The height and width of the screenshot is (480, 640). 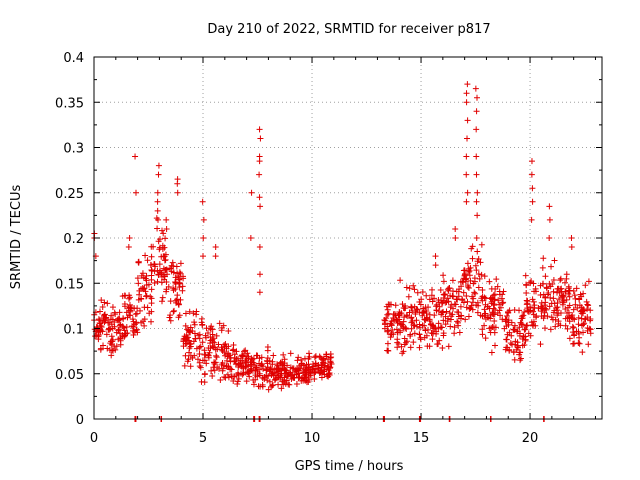 What do you see at coordinates (16, 237) in the screenshot?
I see `y-axis-label: SRMTID / TECUs` at bounding box center [16, 237].